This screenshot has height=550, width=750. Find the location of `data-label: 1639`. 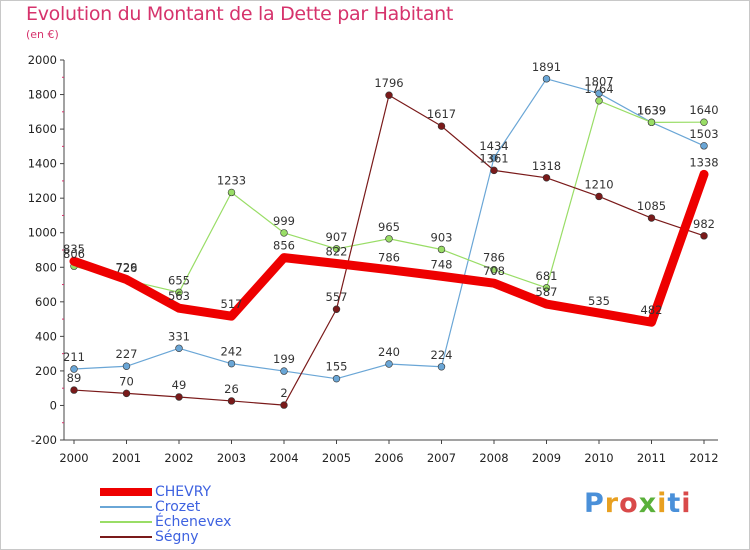

data-label: 1639 is located at coordinates (651, 110).